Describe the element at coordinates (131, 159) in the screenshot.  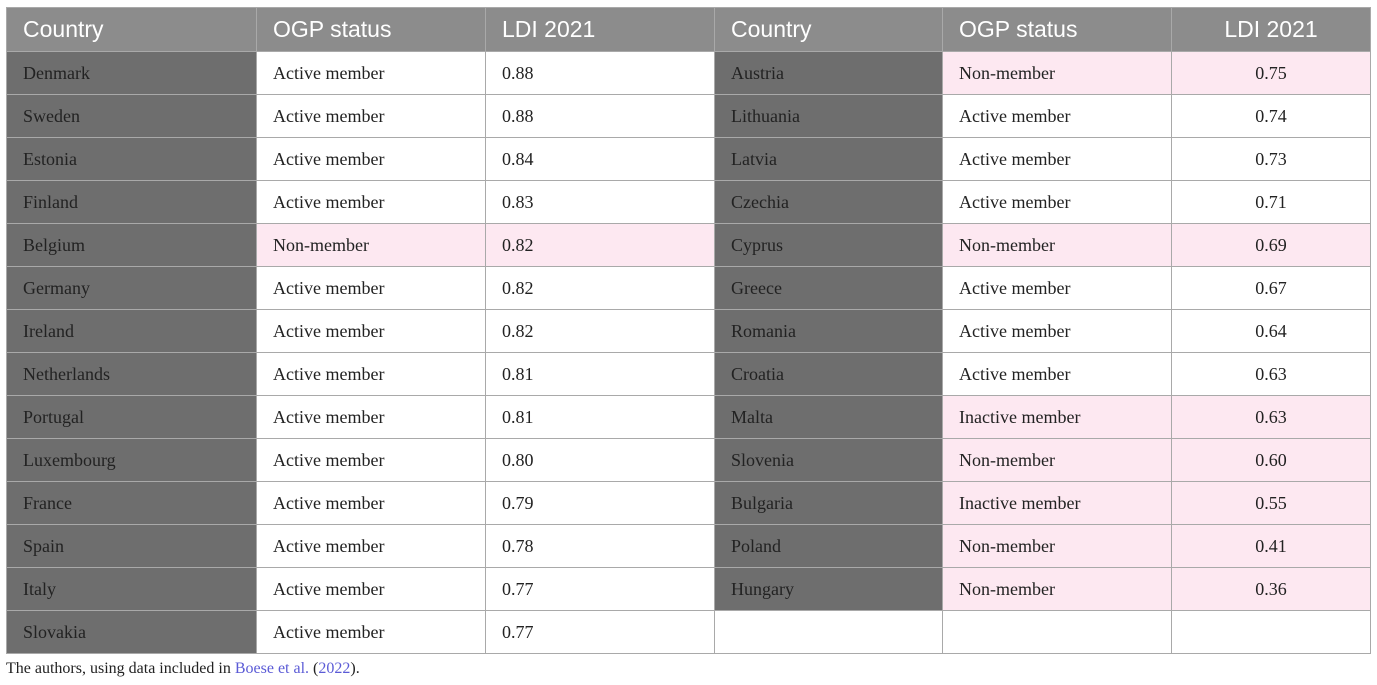
I see `country-cell-left: Estonia` at that location.